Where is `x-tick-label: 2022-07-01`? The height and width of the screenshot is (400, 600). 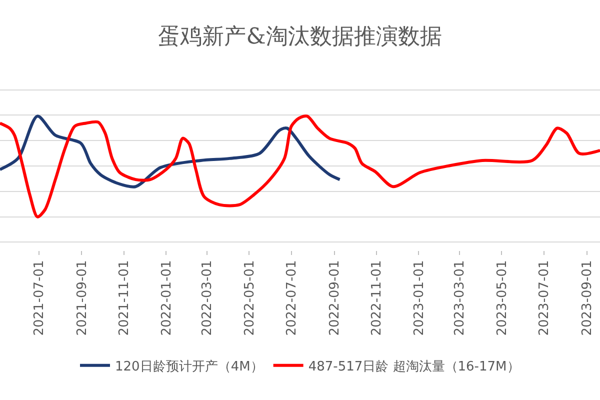 x-tick-label: 2022-07-01 is located at coordinates (292, 298).